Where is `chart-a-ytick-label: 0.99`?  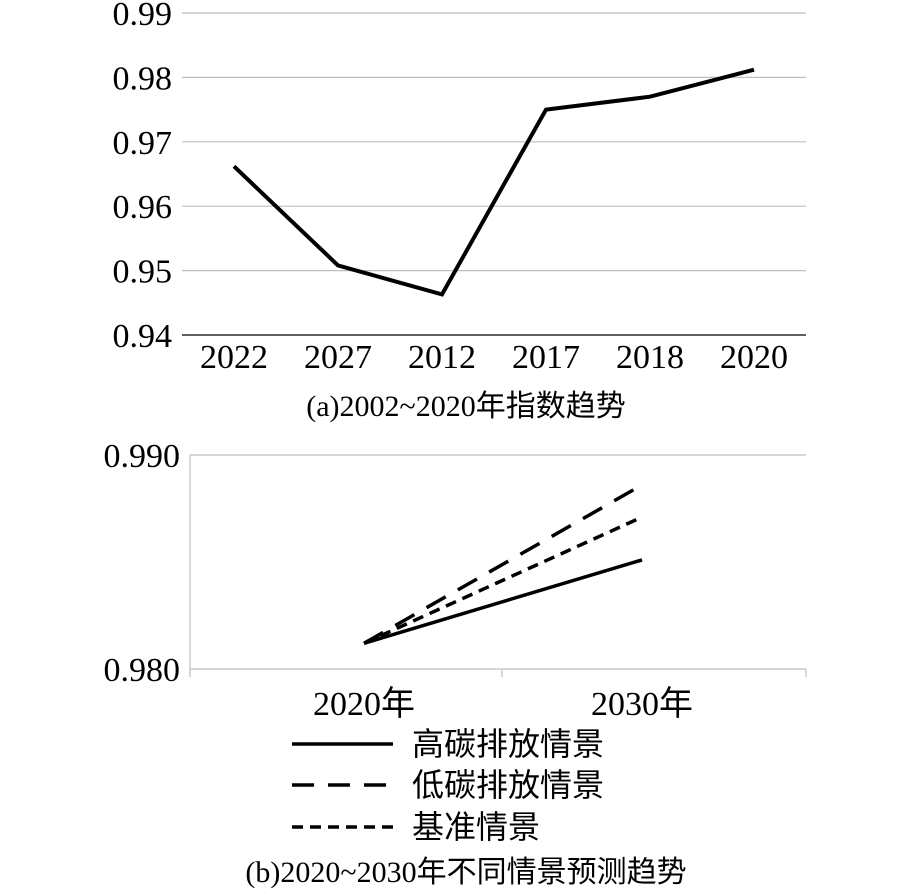
chart-a-ytick-label: 0.99 is located at coordinates (143, 16).